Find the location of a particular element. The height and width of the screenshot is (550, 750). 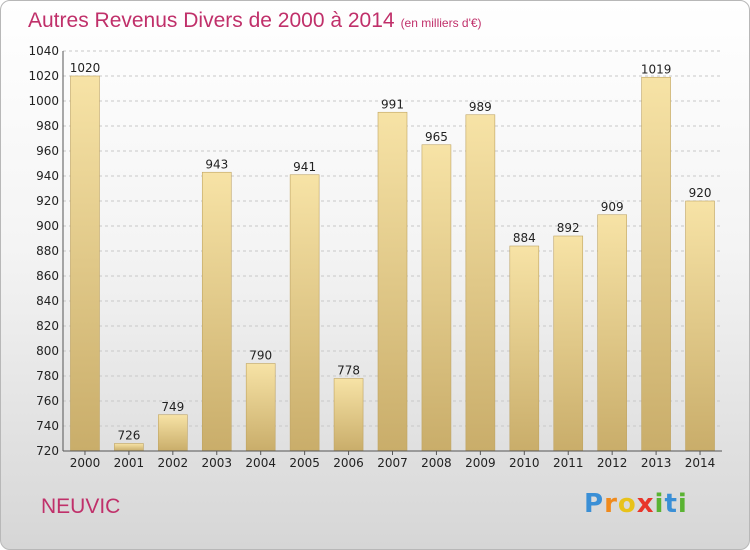

y-tick-label: 900 is located at coordinates (47, 226).